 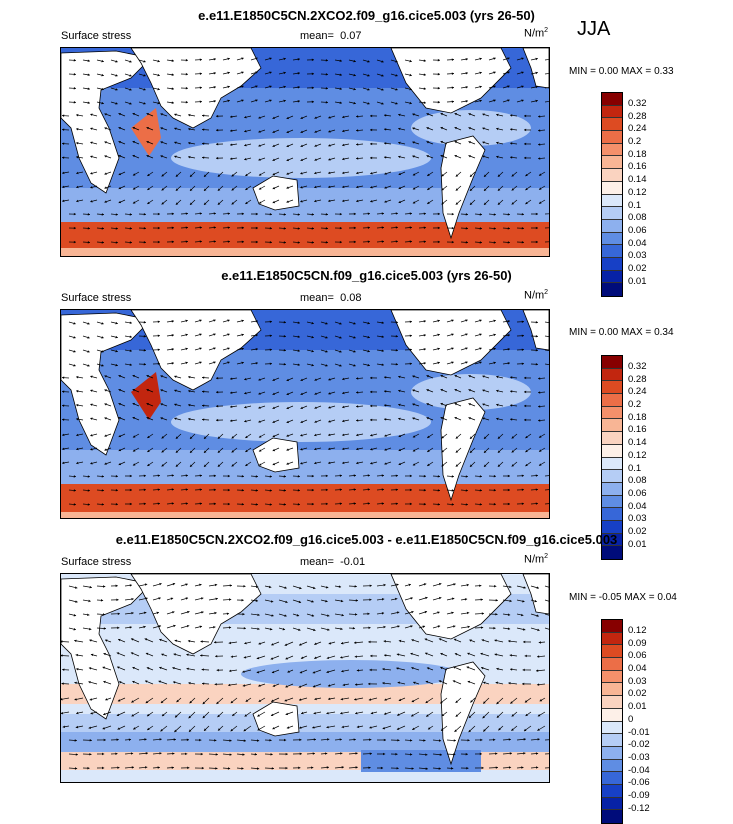 What do you see at coordinates (639, 694) in the screenshot?
I see `colorbar-tick-label: 0.02` at bounding box center [639, 694].